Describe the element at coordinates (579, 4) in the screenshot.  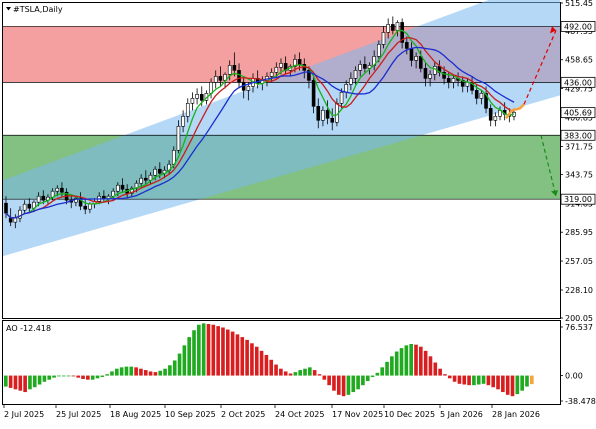
I see `price-tick-label: 515.45` at that location.